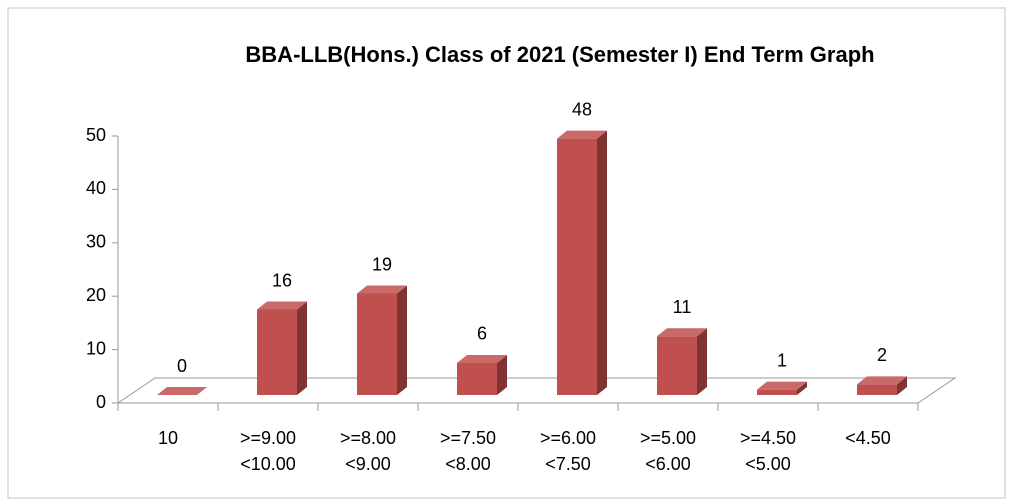  Describe the element at coordinates (582, 109) in the screenshot. I see `data-label: 48` at that location.